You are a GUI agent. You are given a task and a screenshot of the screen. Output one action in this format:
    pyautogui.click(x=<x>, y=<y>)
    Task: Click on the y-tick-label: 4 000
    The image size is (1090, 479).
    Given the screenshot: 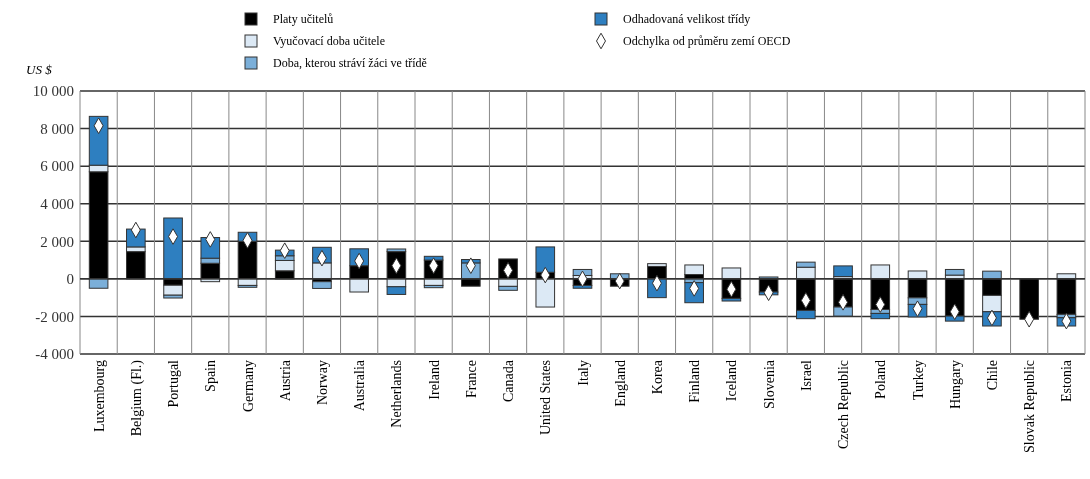 What is the action you would take?
    pyautogui.click(x=57, y=203)
    